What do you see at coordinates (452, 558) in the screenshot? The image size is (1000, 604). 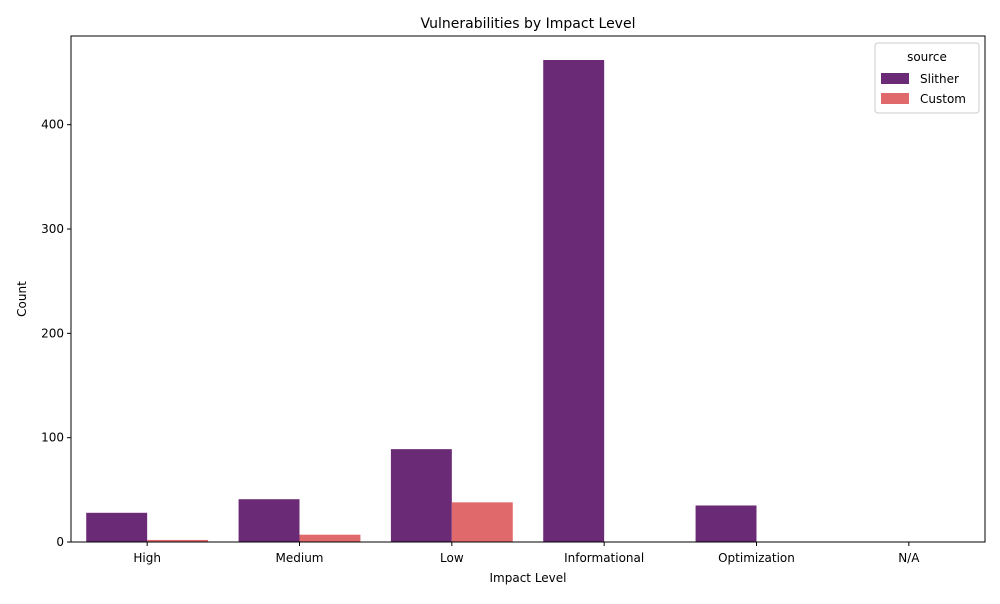 I see `x-tick-label-2: Low` at bounding box center [452, 558].